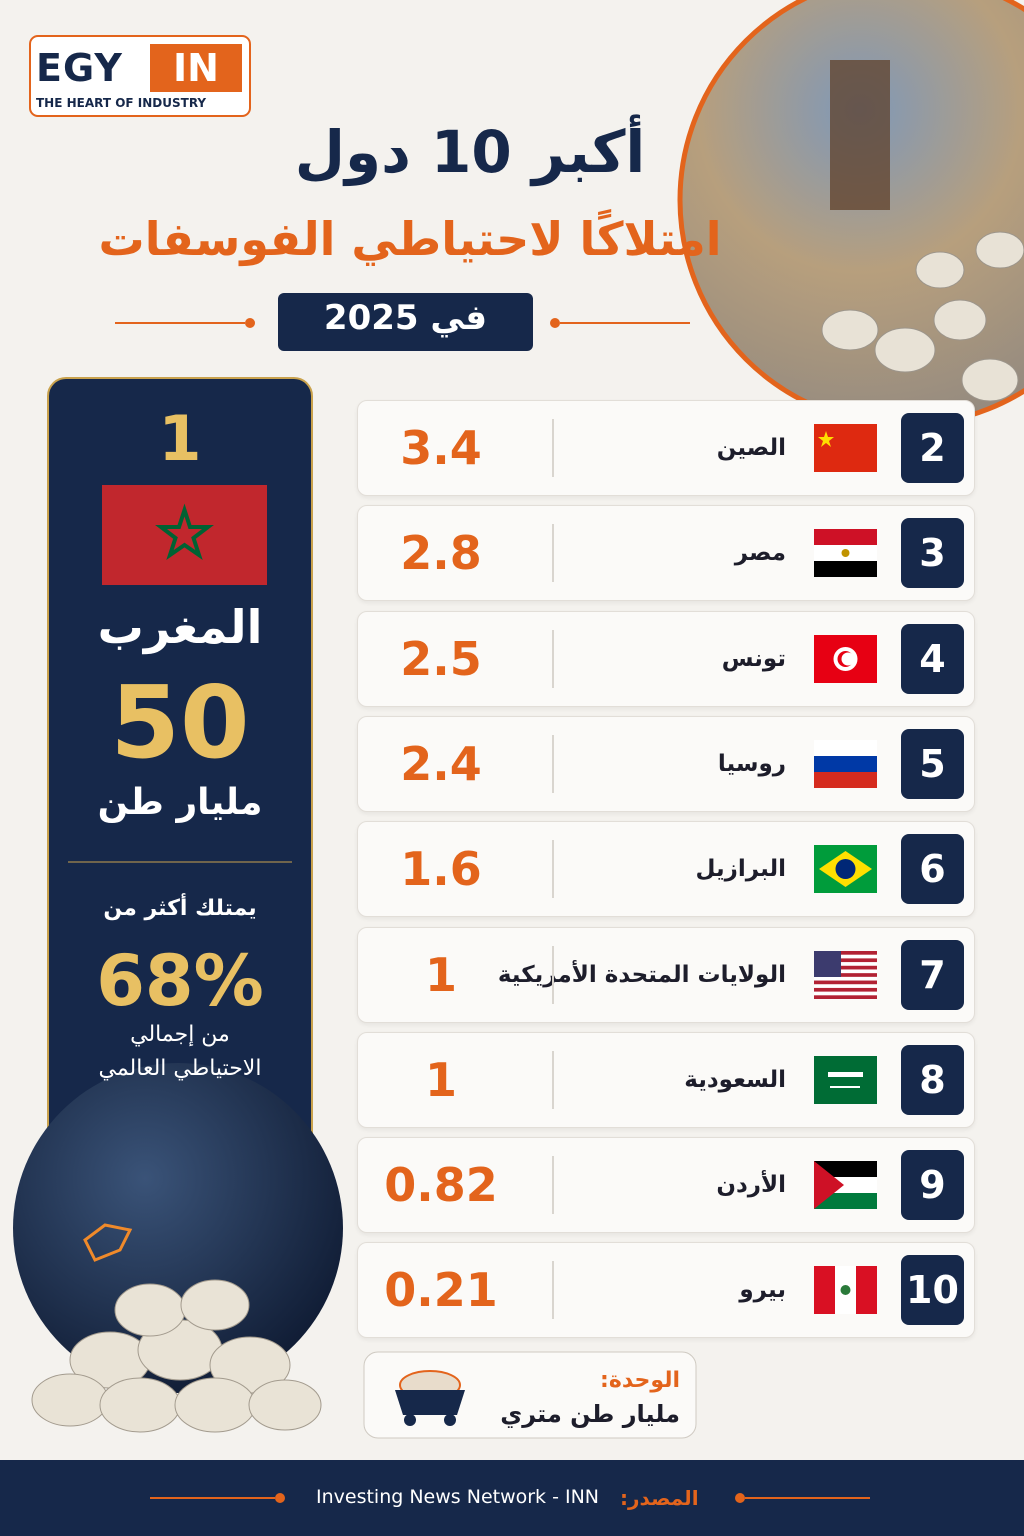 This screenshot has height=1536, width=1024. I want to click on unit-text: مليار طن متري, so click(590, 1414).